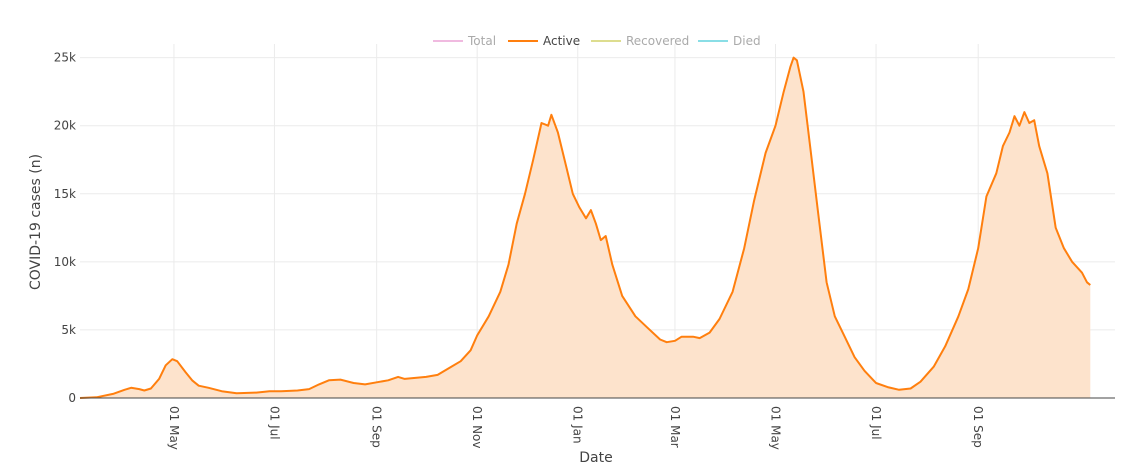 The image size is (1127, 476). I want to click on x-axis-title: Date, so click(595, 458).